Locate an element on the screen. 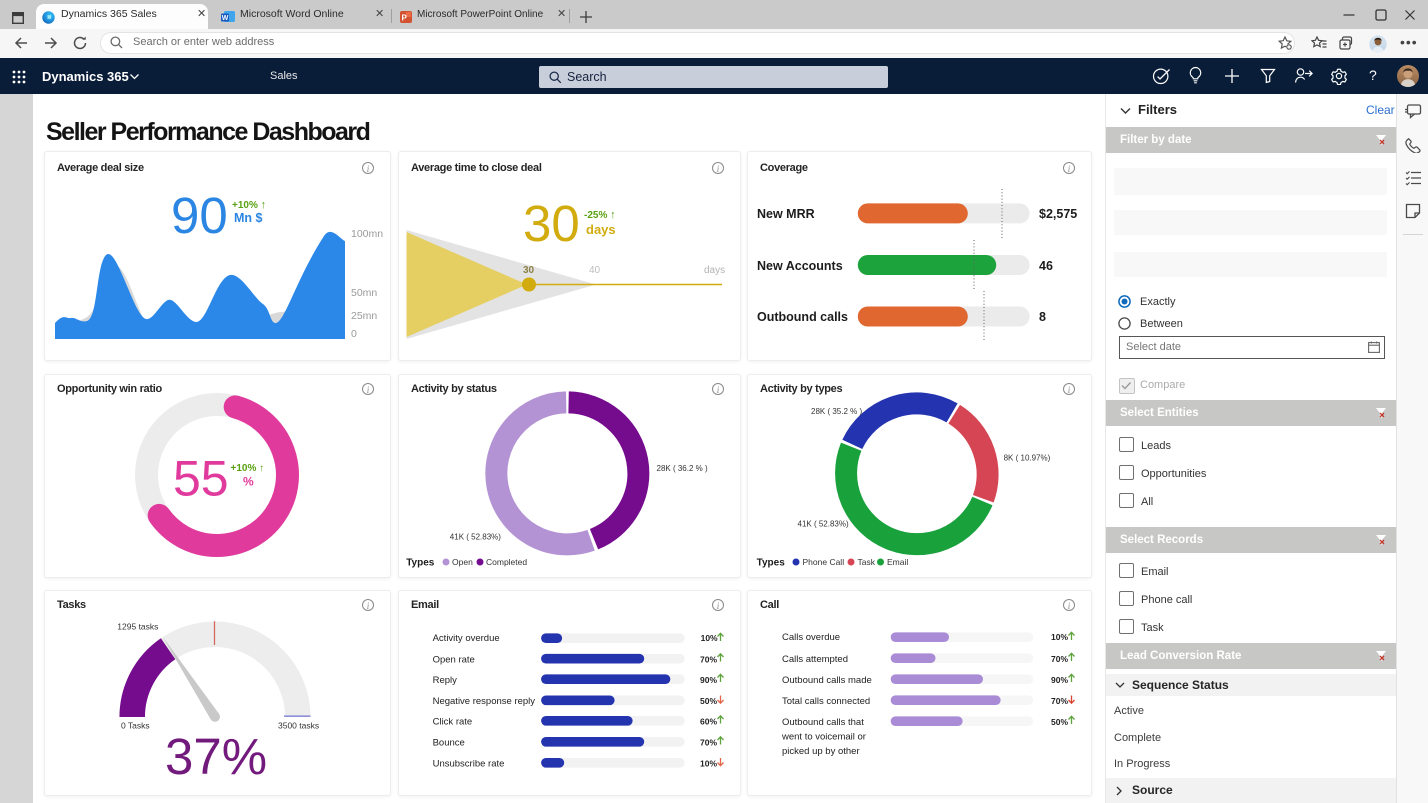 This screenshot has width=1428, height=803. svg-text: 8 is located at coordinates (1042, 317).